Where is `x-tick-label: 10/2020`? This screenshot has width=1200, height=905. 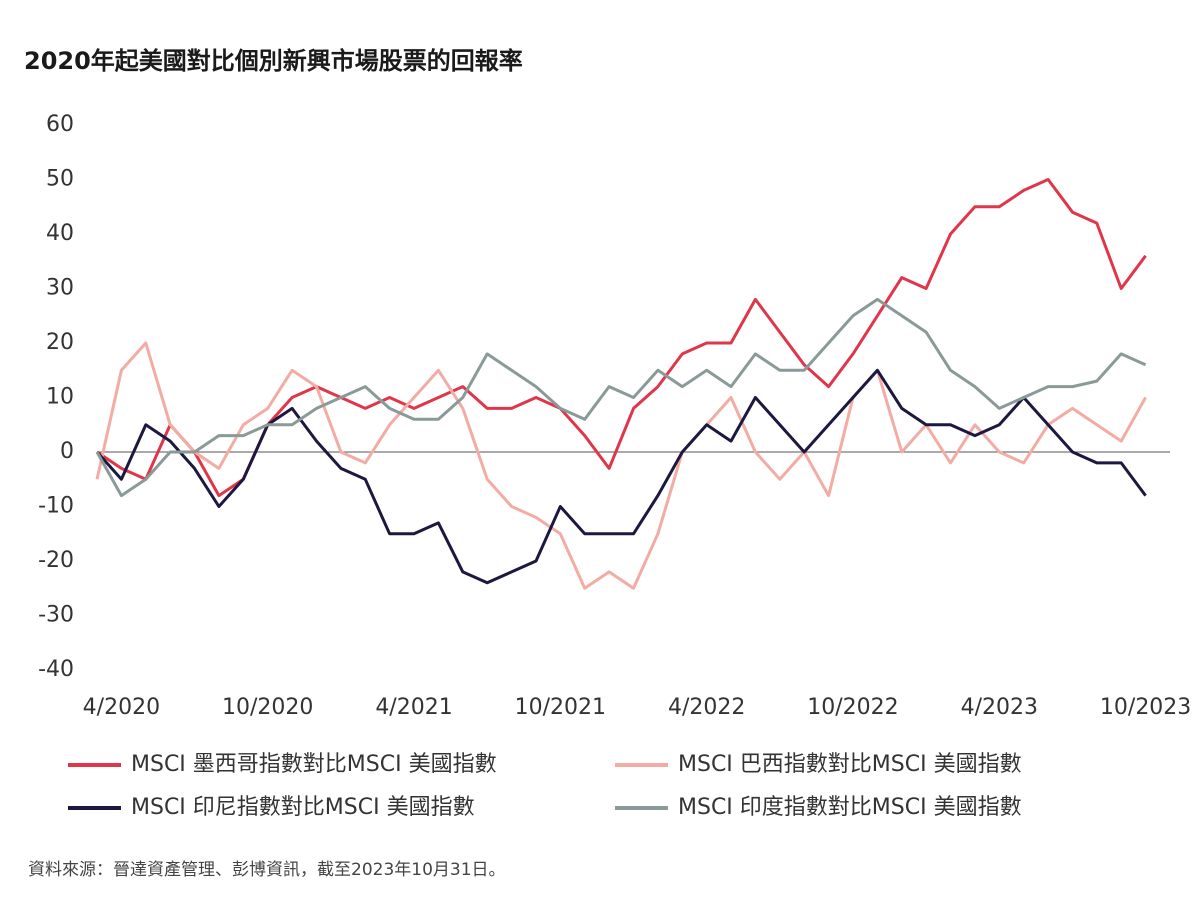 x-tick-label: 10/2020 is located at coordinates (267, 707).